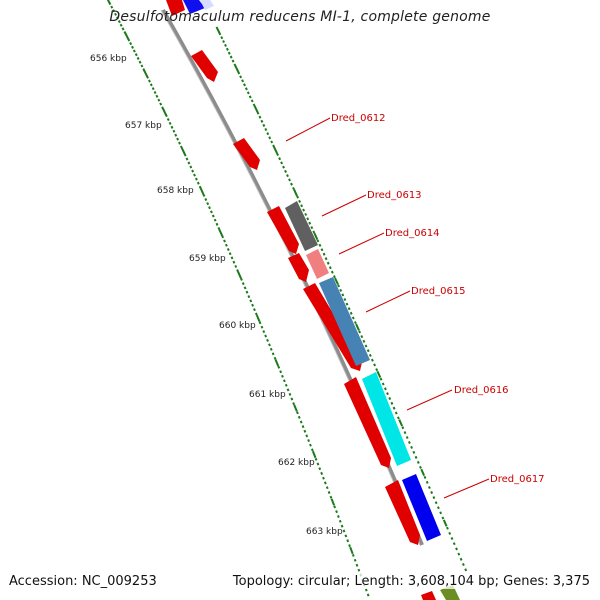 This screenshot has height=600, width=600. I want to click on gene-label-dred-0617: Dred_0617, so click(517, 479).